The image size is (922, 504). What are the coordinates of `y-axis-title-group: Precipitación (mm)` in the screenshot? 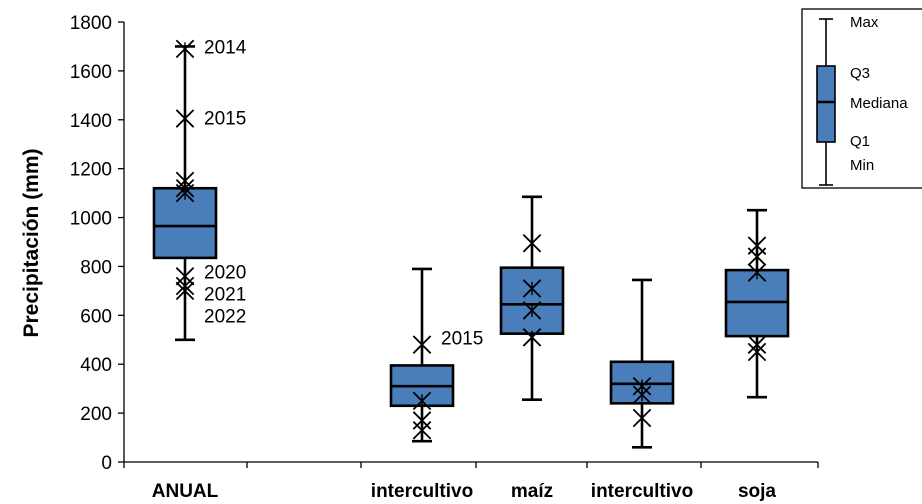 It's located at (31, 242).